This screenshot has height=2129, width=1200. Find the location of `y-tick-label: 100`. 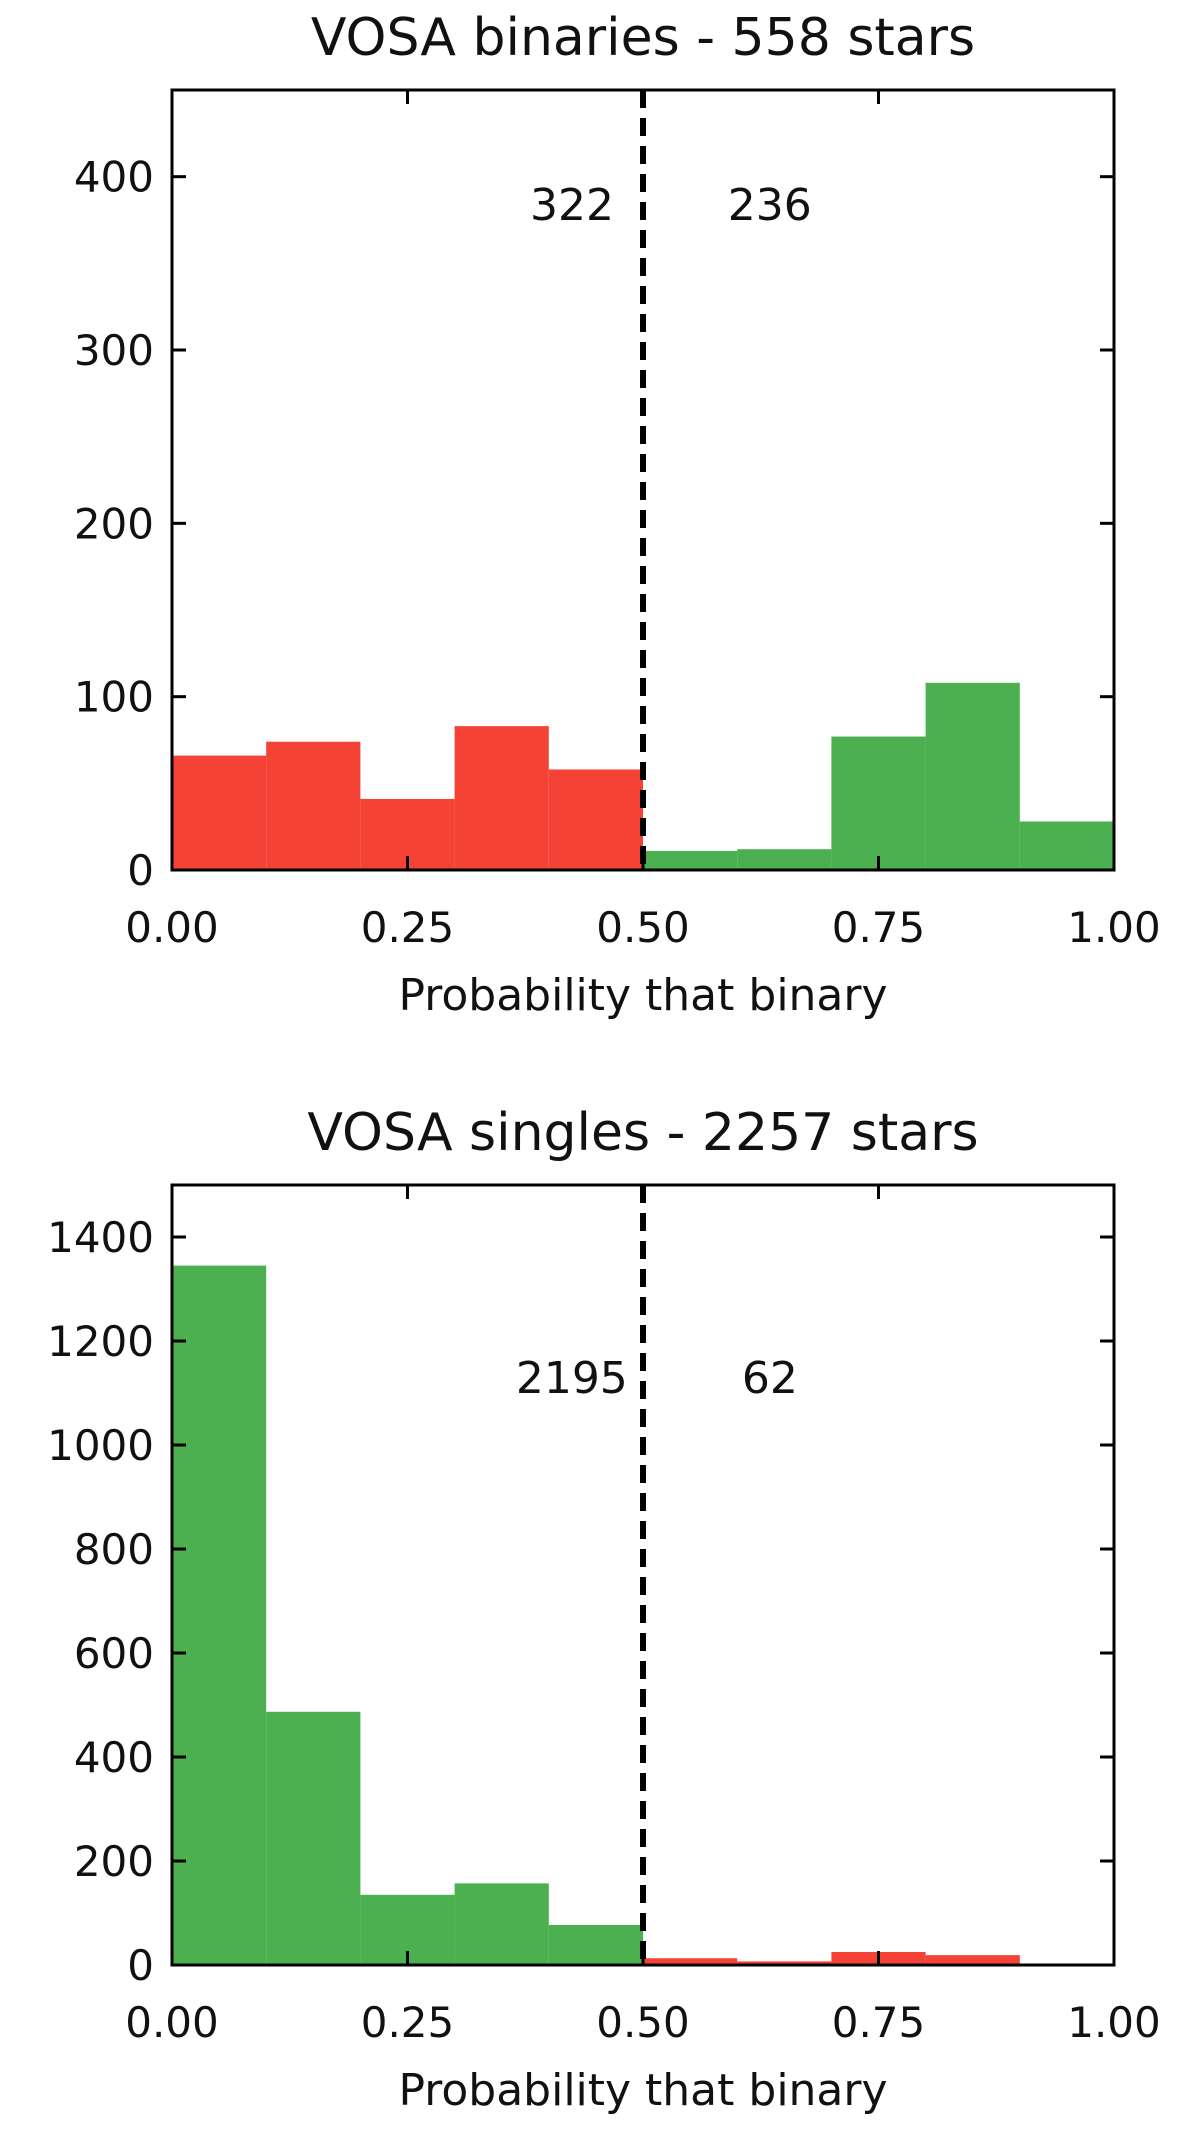

y-tick-label: 100 is located at coordinates (114, 697).